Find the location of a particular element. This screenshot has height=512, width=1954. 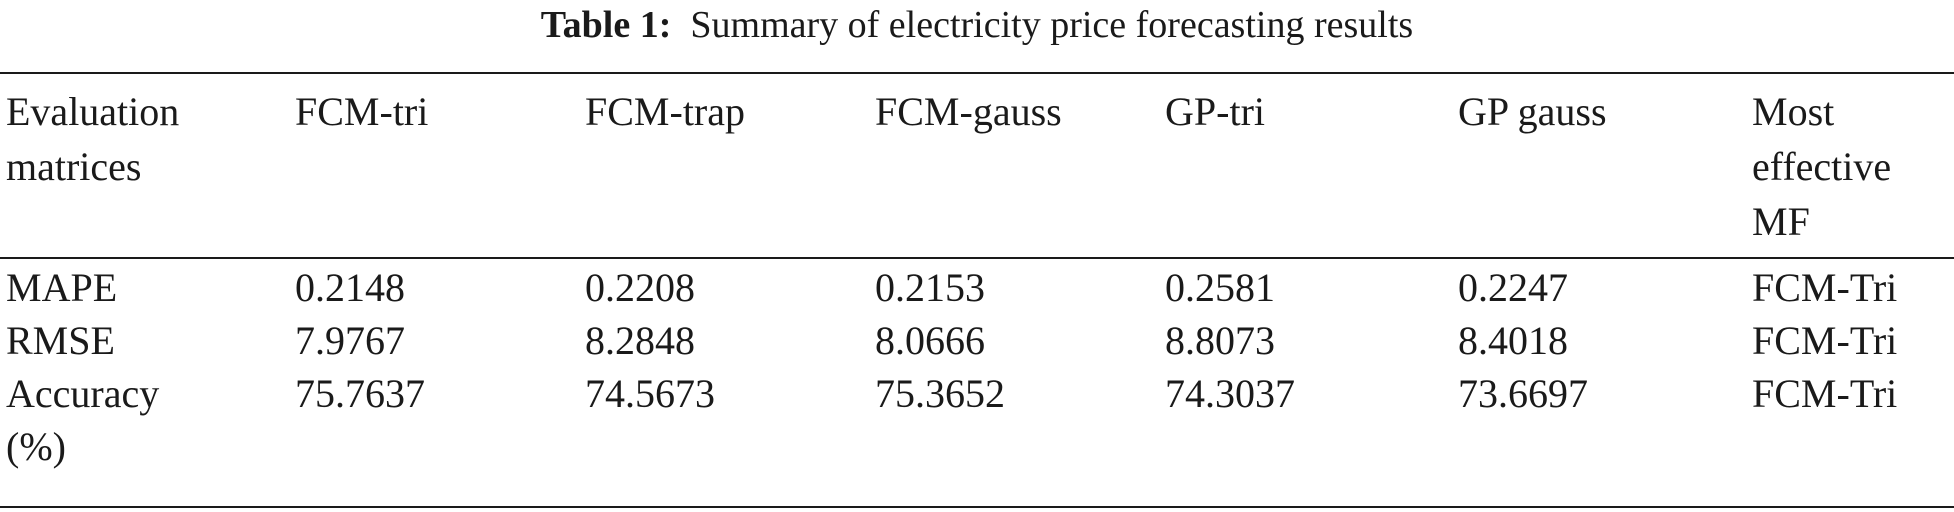

header-line: effective is located at coordinates (1822, 166).